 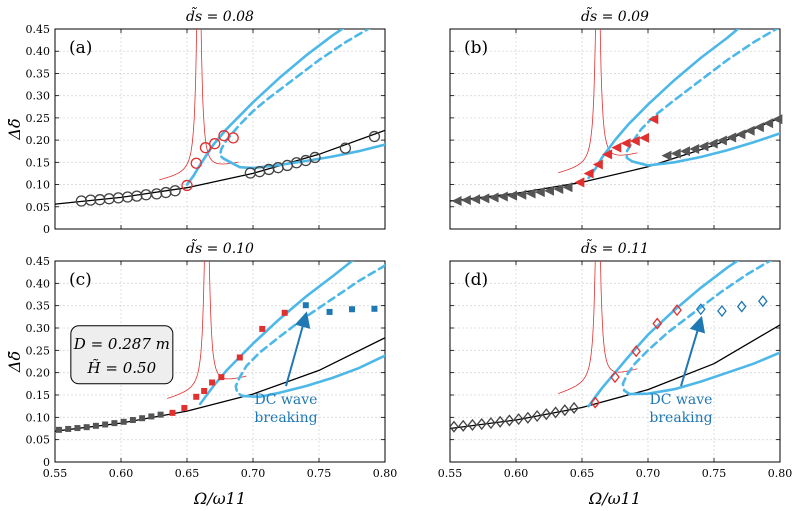 I want to click on panel-label: (a), so click(x=80, y=48).